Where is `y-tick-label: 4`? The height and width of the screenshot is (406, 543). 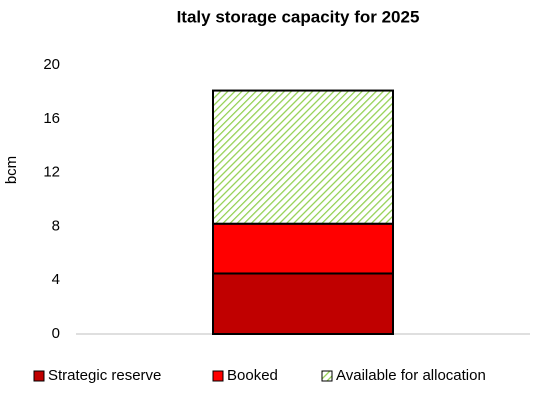 y-tick-label: 4 is located at coordinates (56, 279).